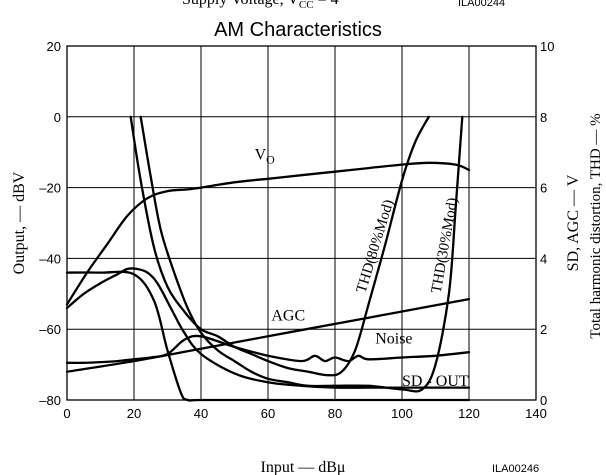 The height and width of the screenshot is (475, 606). Describe the element at coordinates (50, 329) in the screenshot. I see `y-left-tick-label: –60` at that location.